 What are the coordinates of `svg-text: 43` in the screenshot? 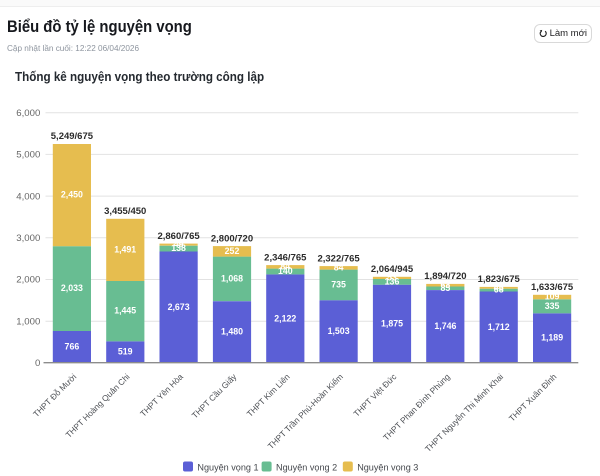 It's located at (499, 287).